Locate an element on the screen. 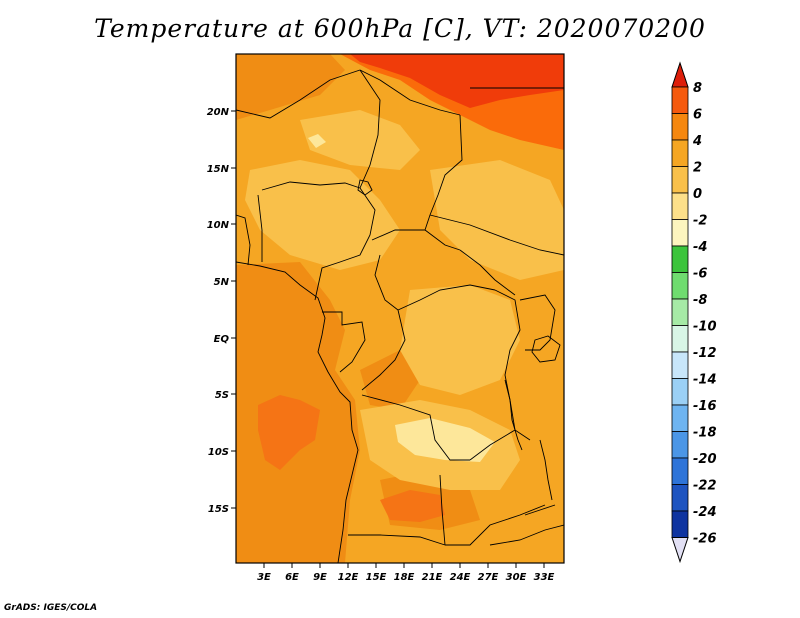 The height and width of the screenshot is (618, 800). border-angola-namibia is located at coordinates (397, 540).